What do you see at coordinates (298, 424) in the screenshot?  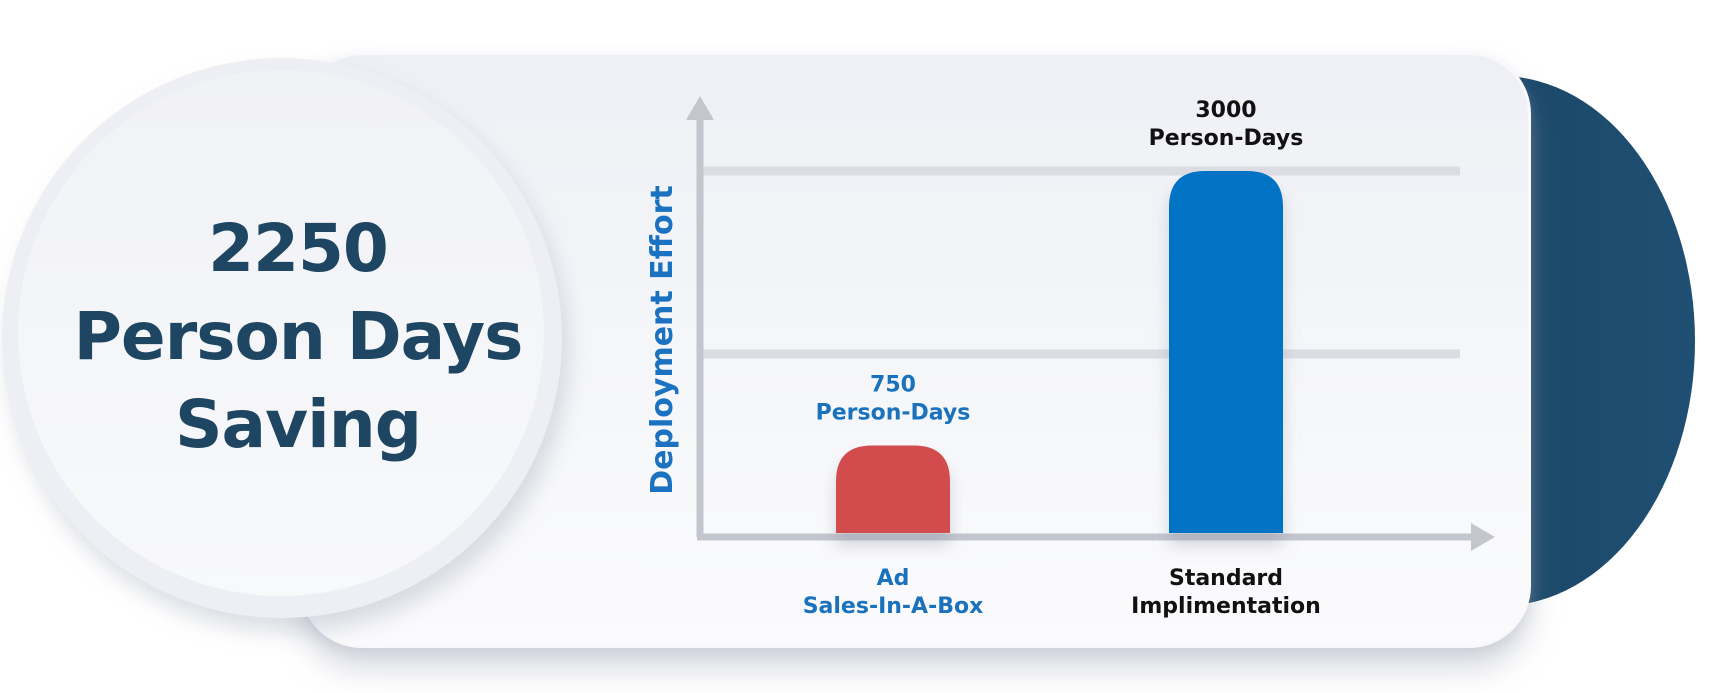 I see `saving-label: Saving` at bounding box center [298, 424].